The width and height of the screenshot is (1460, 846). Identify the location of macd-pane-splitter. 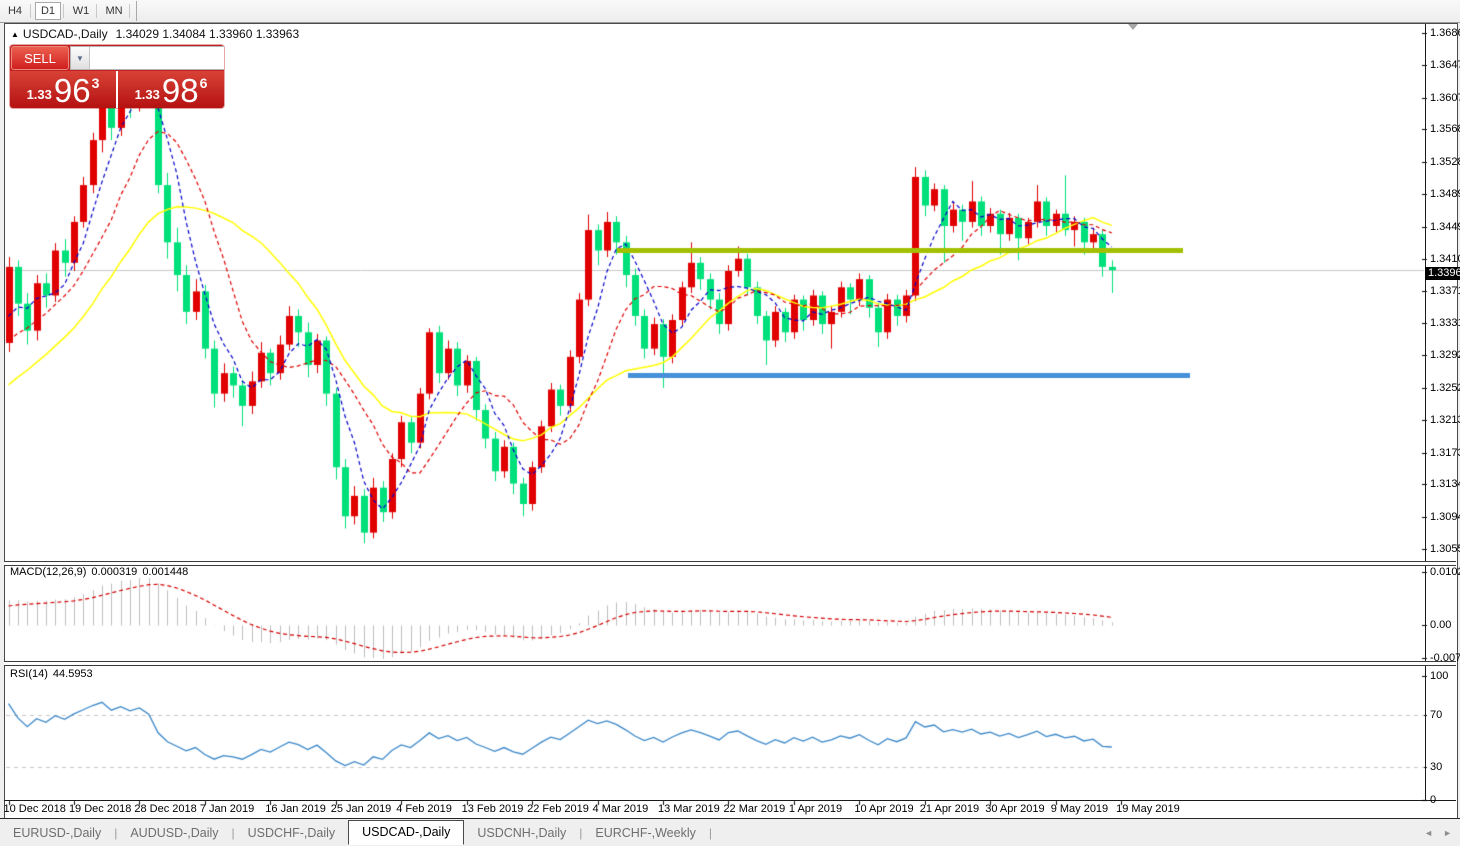
(730, 563).